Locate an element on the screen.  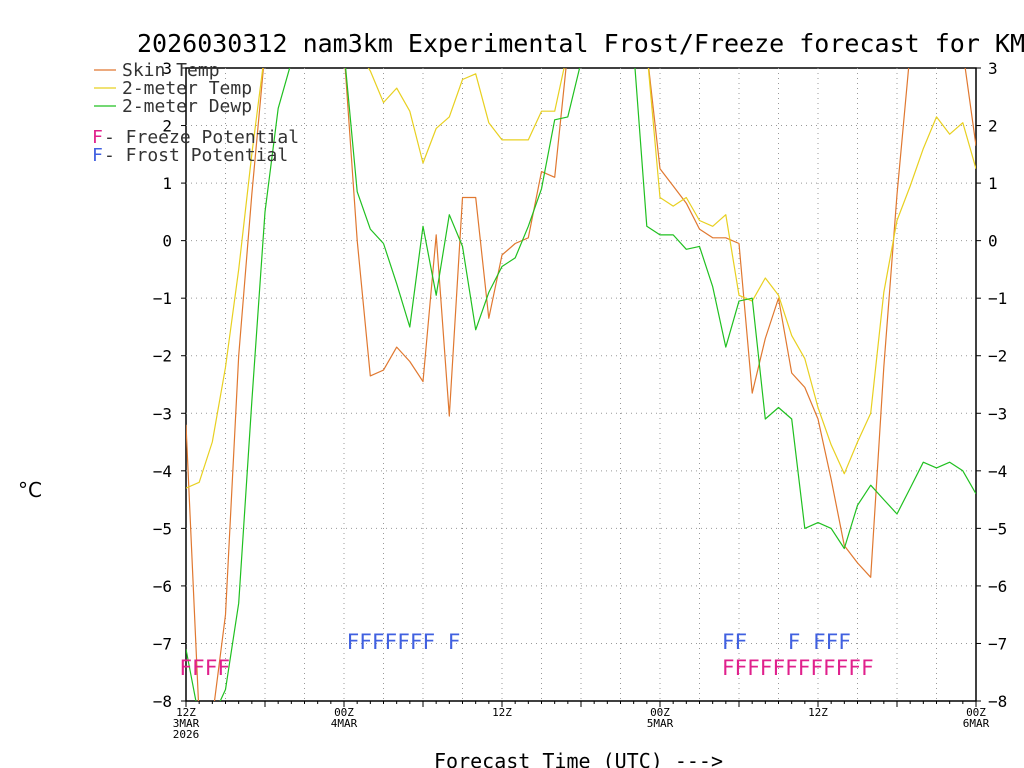
y-tick-label-right: −7 is located at coordinates (997, 643).